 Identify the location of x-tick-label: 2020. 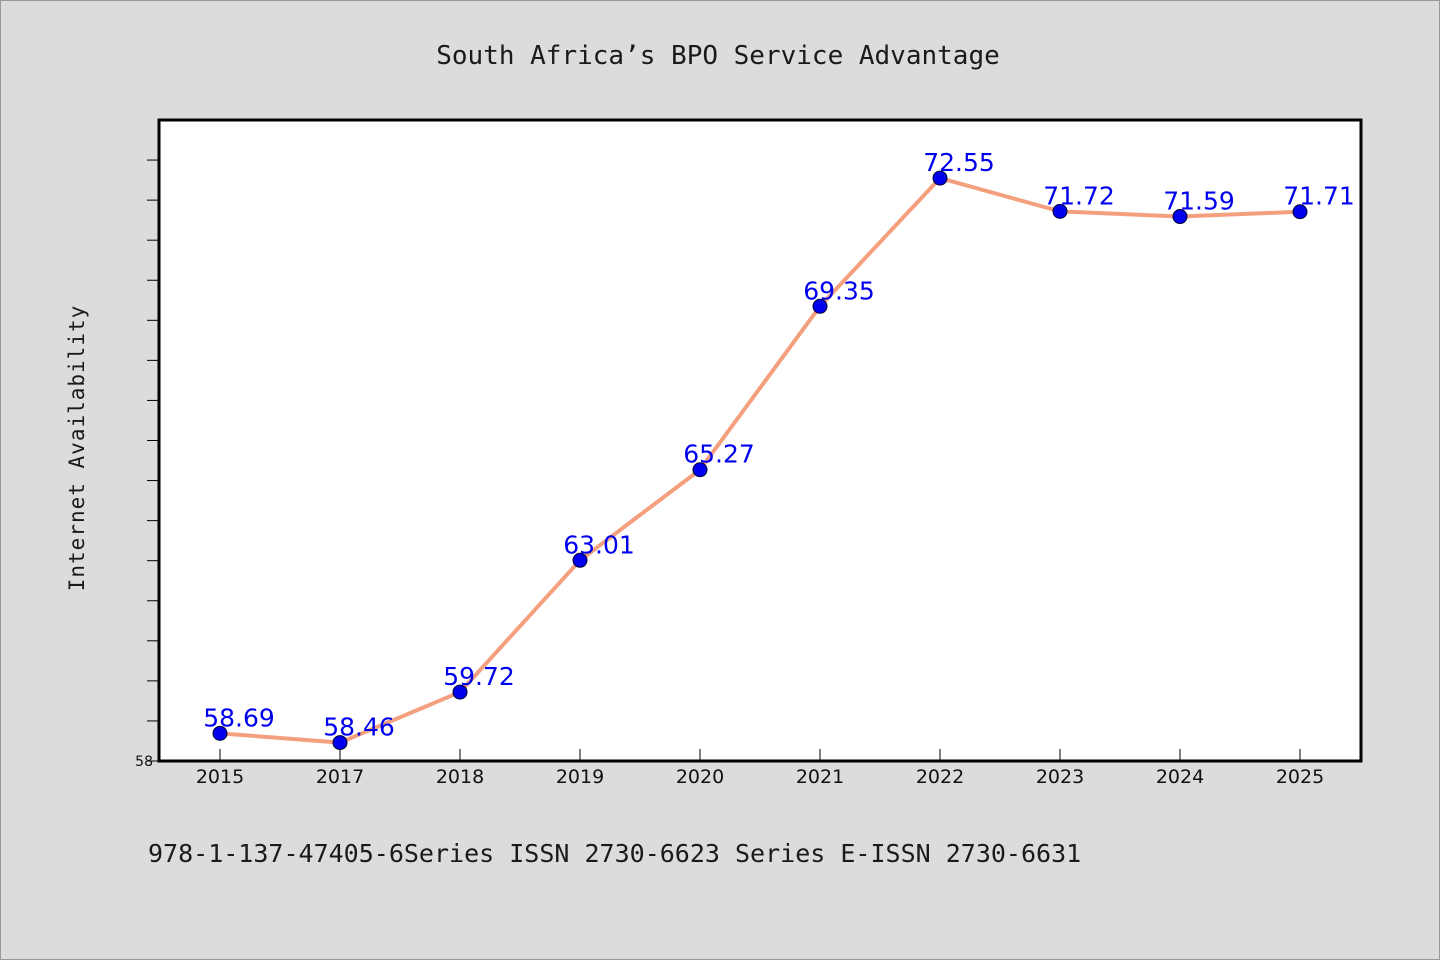
(700, 777).